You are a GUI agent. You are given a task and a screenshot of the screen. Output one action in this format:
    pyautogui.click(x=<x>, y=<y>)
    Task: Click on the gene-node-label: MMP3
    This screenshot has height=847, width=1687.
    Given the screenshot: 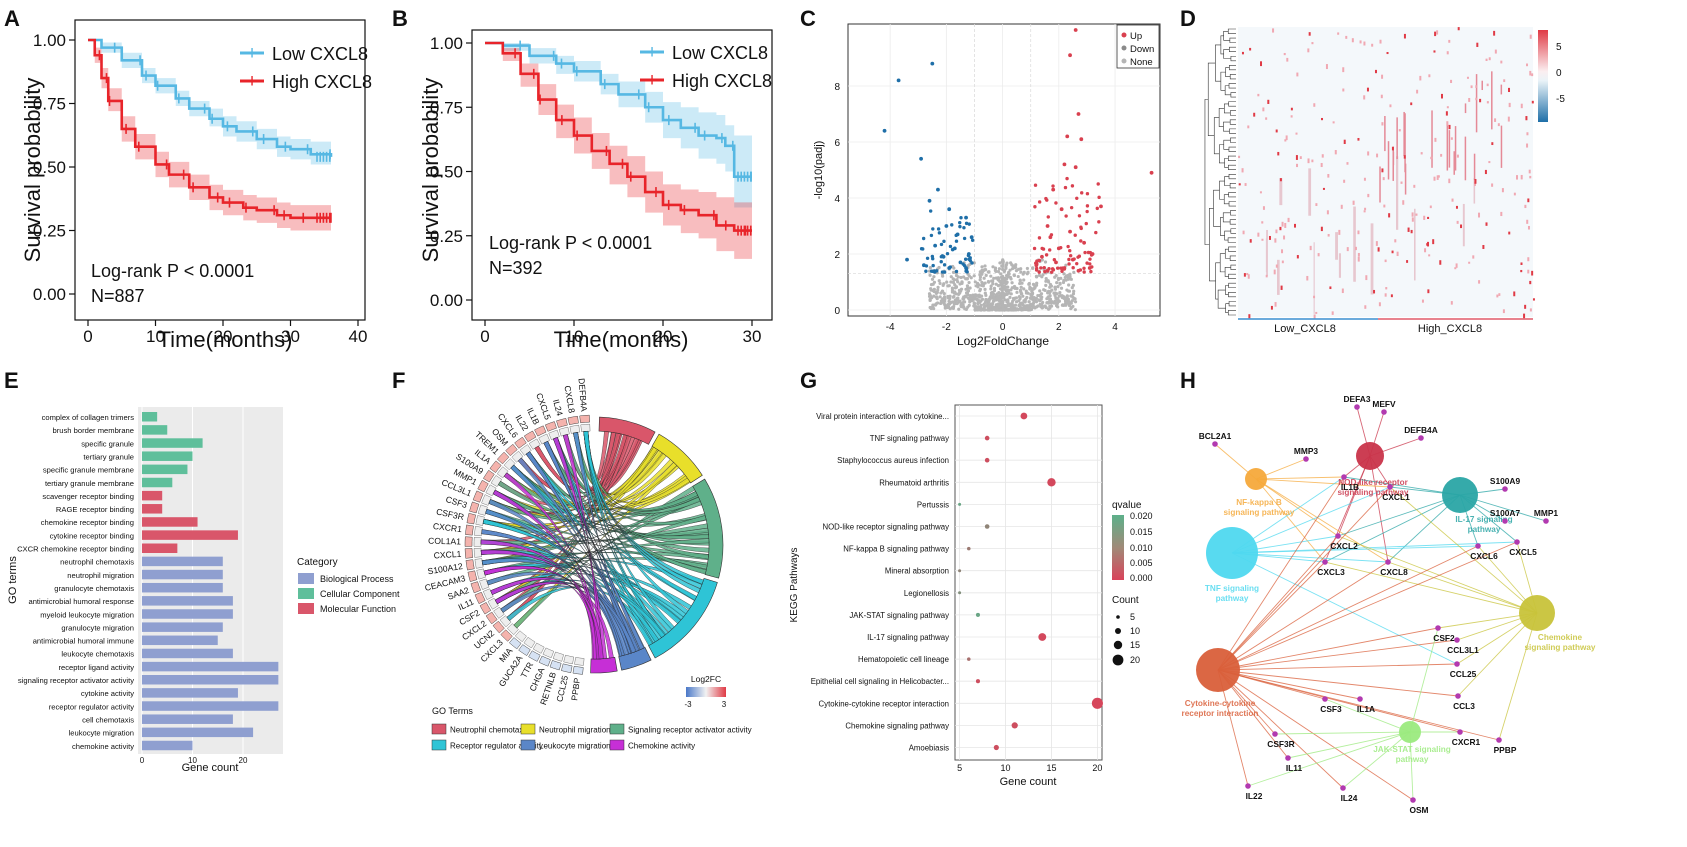 What is the action you would take?
    pyautogui.click(x=1306, y=451)
    